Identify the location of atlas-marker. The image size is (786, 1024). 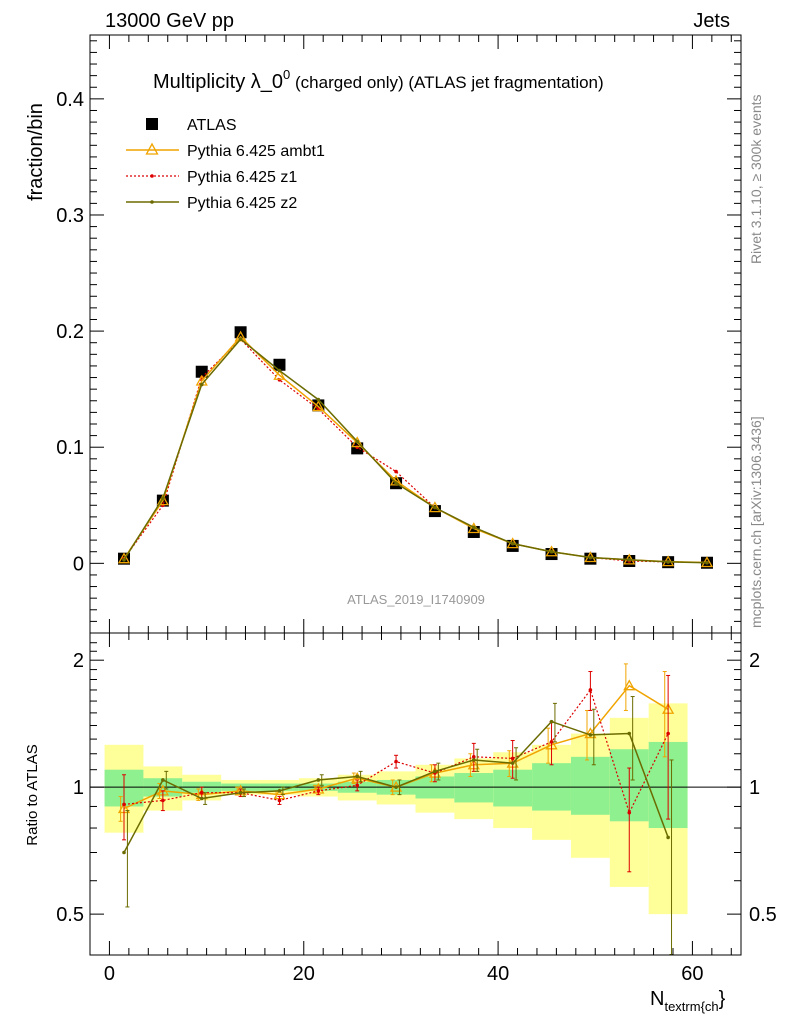
(201, 371).